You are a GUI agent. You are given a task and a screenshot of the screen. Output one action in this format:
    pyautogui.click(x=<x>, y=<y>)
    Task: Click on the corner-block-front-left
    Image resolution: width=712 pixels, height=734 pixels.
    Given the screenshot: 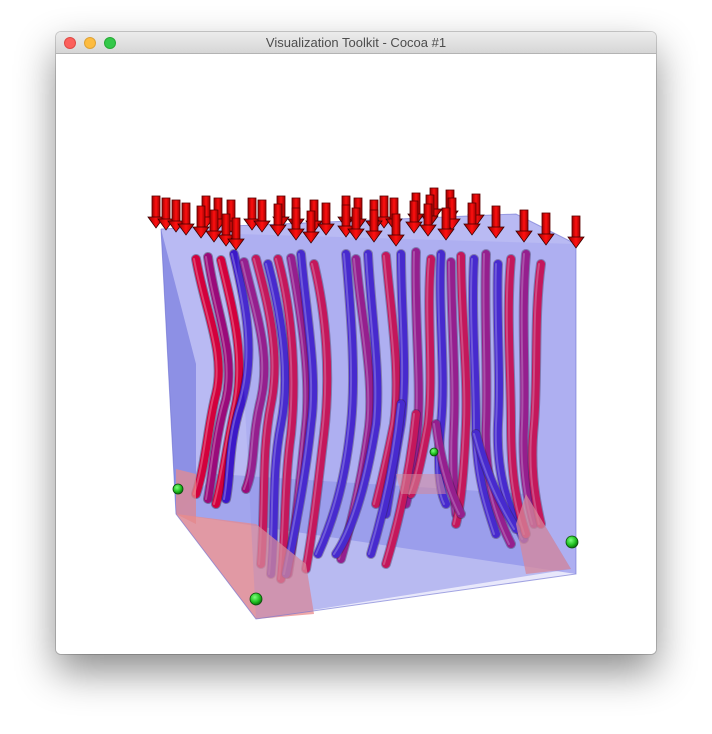 What is the action you would take?
    pyautogui.click(x=245, y=566)
    